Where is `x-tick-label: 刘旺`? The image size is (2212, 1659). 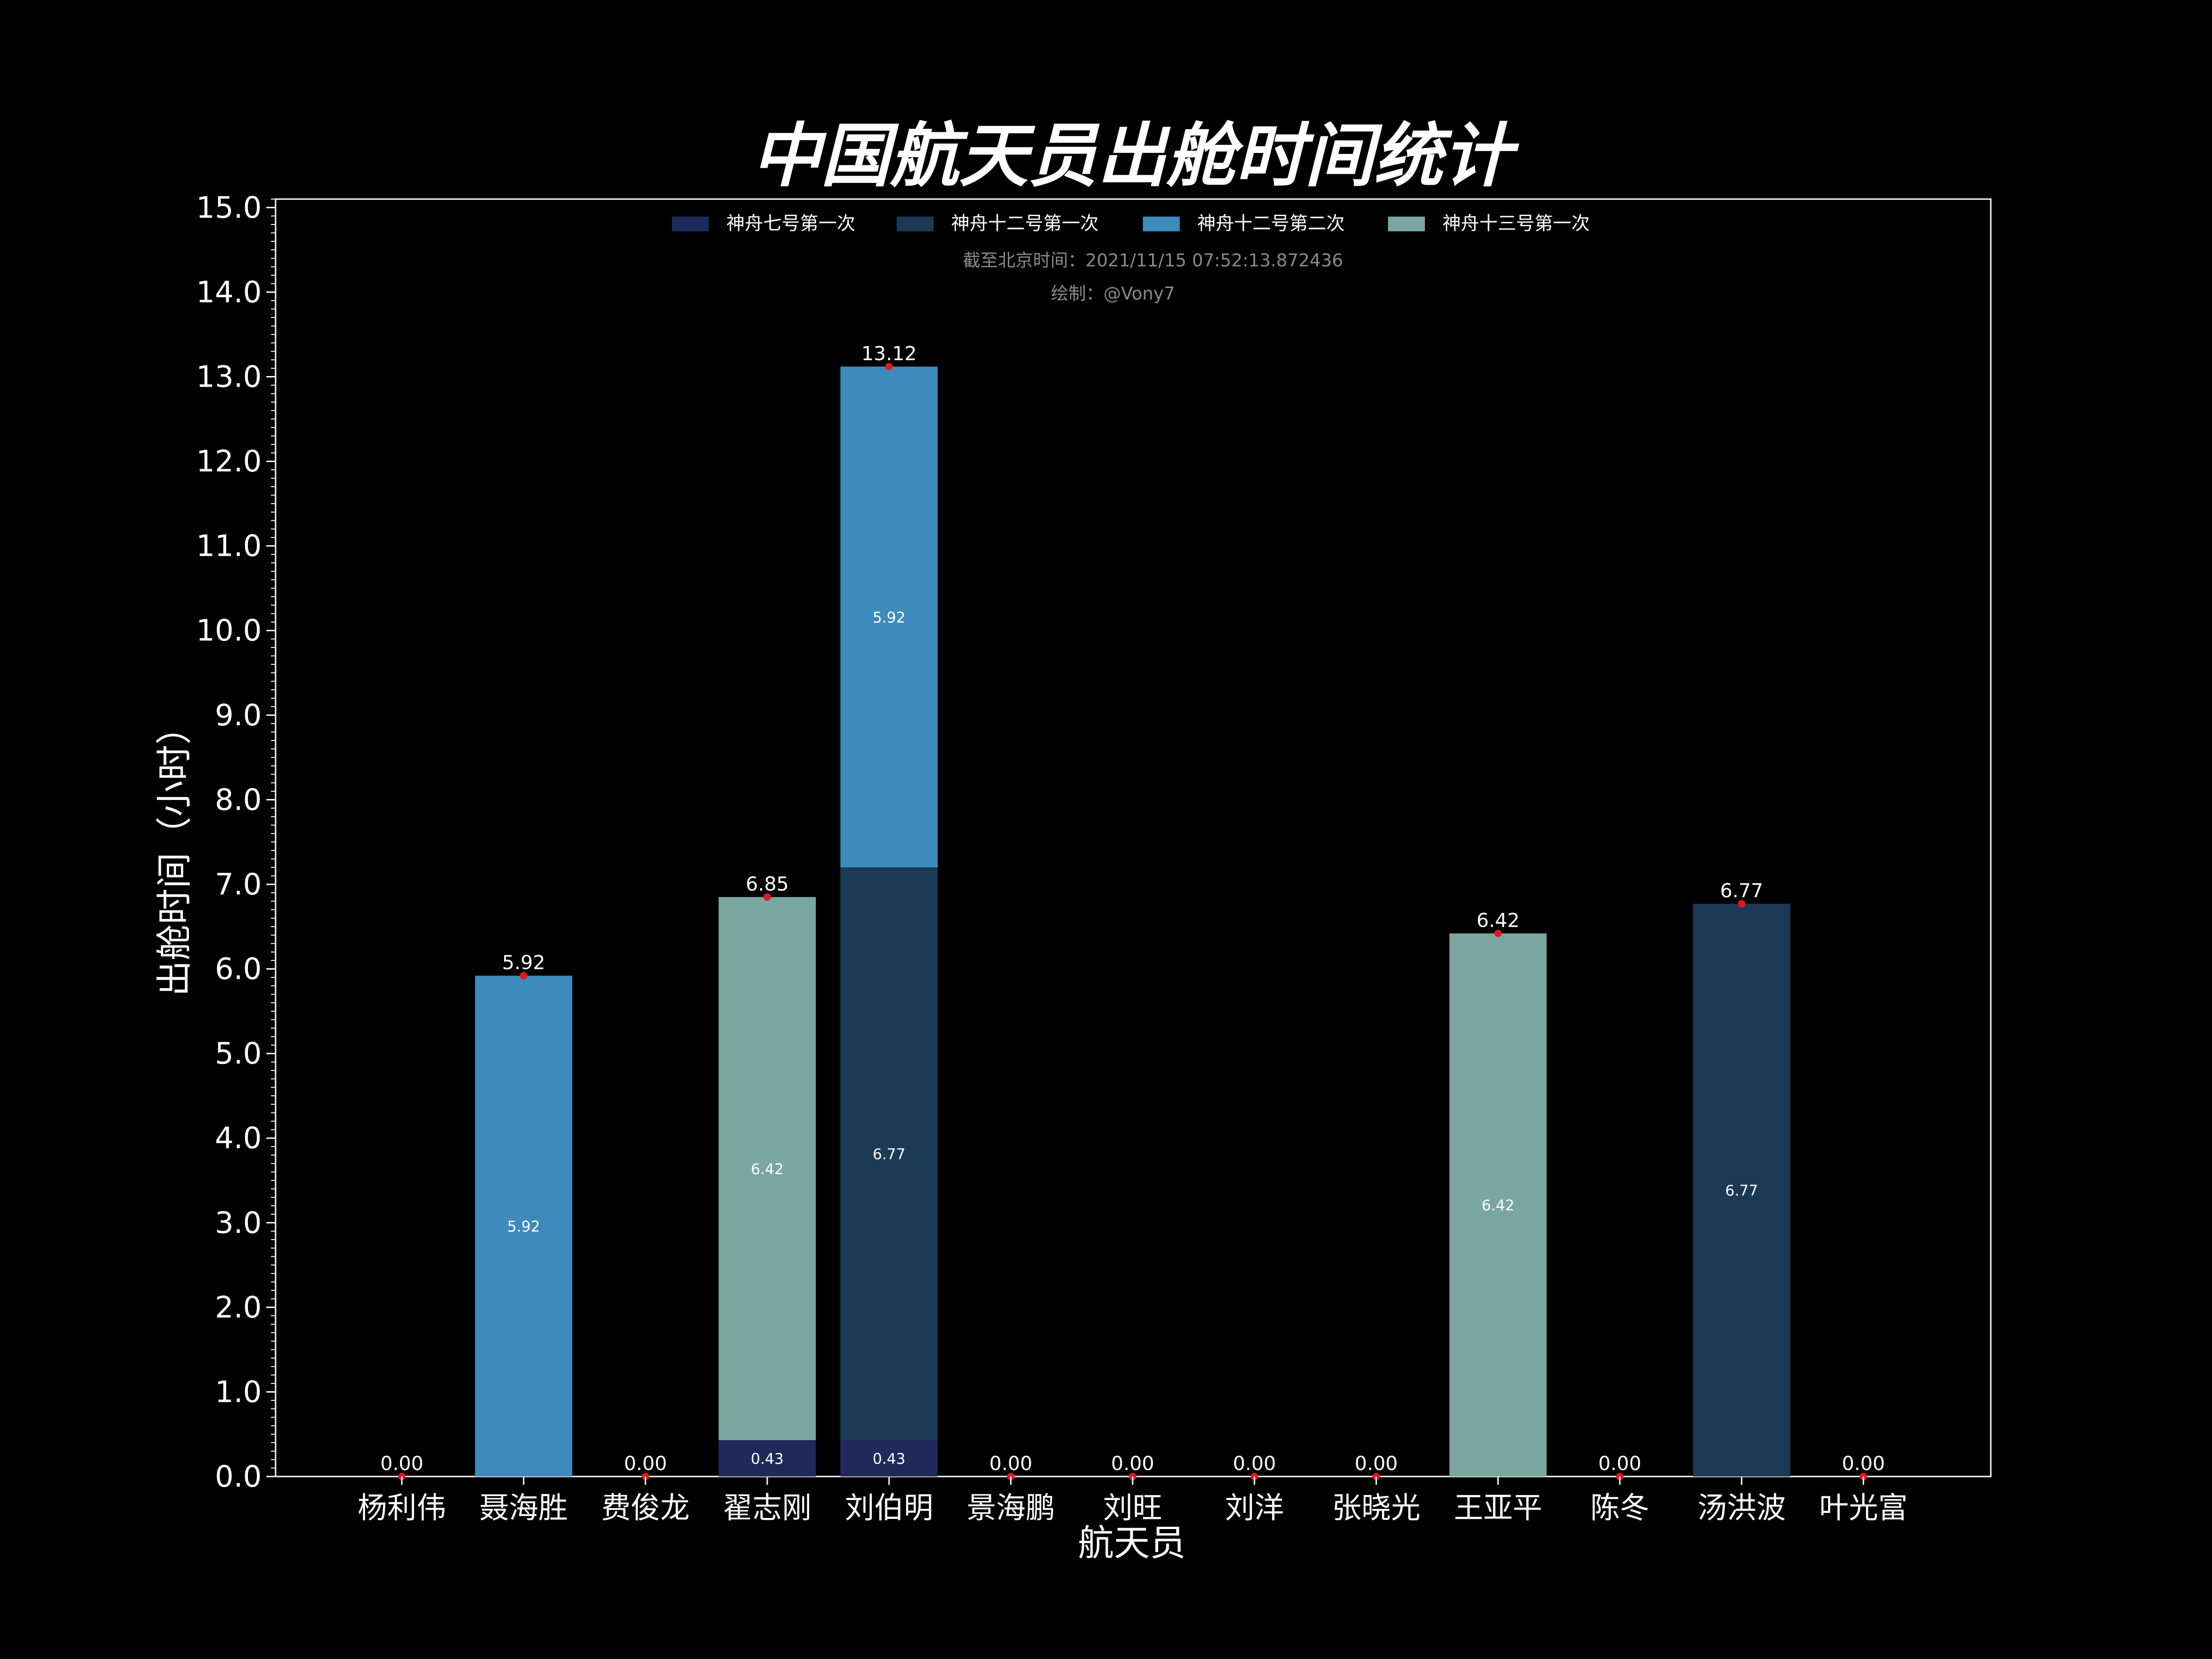
x-tick-label: 刘旺 is located at coordinates (1132, 1508).